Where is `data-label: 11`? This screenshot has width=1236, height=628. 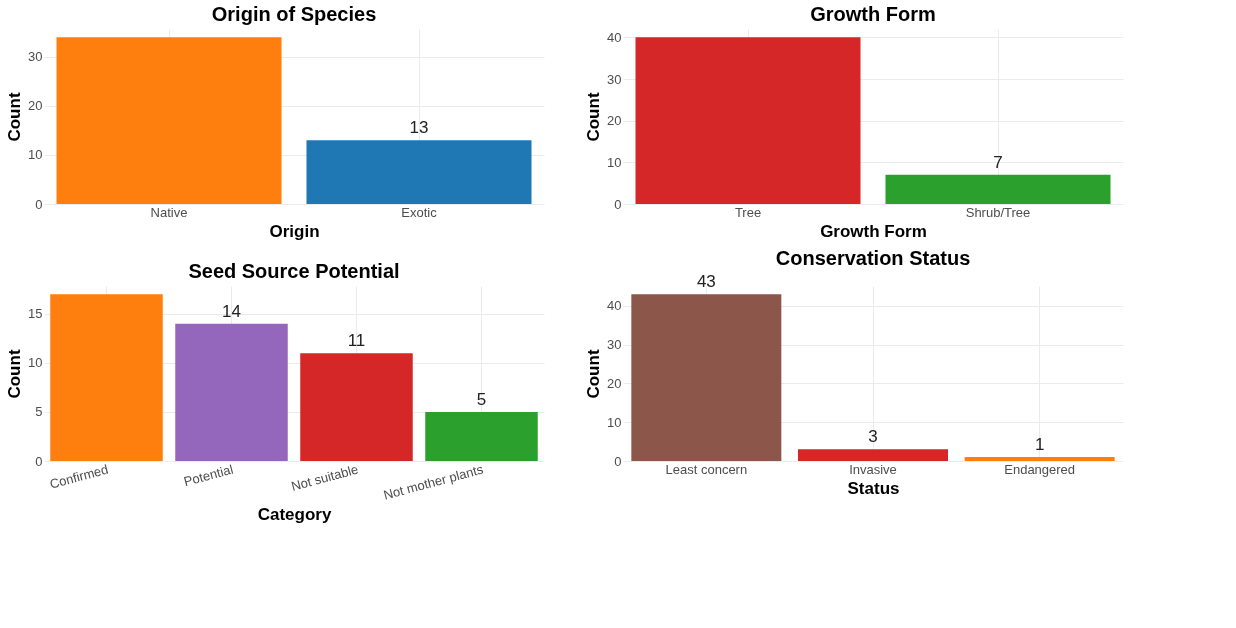 data-label: 11 is located at coordinates (356, 341).